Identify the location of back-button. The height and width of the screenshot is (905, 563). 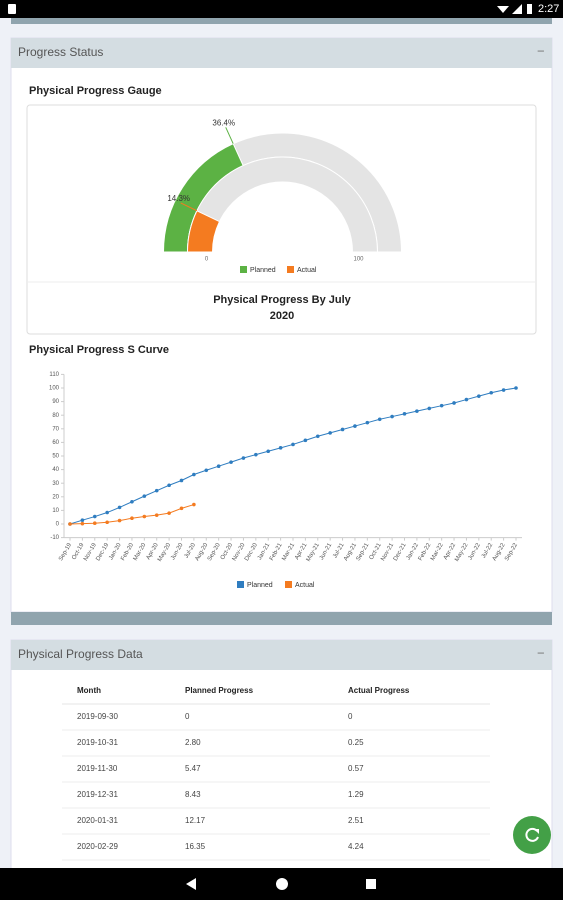
(191, 884).